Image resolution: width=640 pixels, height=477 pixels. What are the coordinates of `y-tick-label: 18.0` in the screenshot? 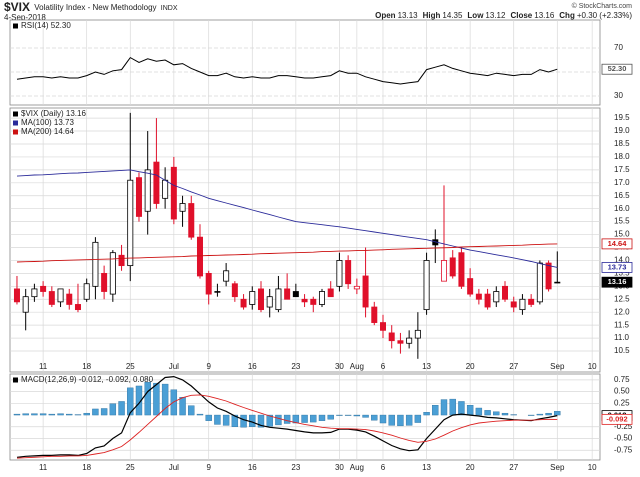 It's located at (622, 156).